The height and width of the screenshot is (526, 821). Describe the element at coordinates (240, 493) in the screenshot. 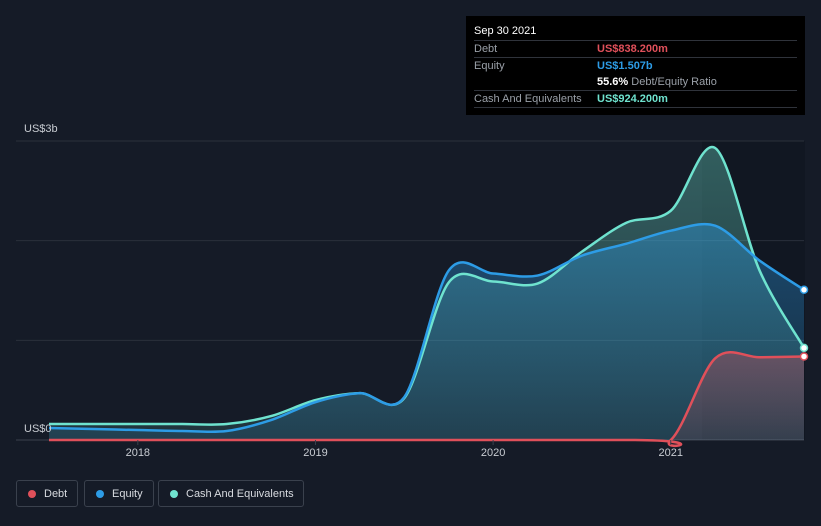

I see `legend-cash-label: Cash And Equivalents` at that location.